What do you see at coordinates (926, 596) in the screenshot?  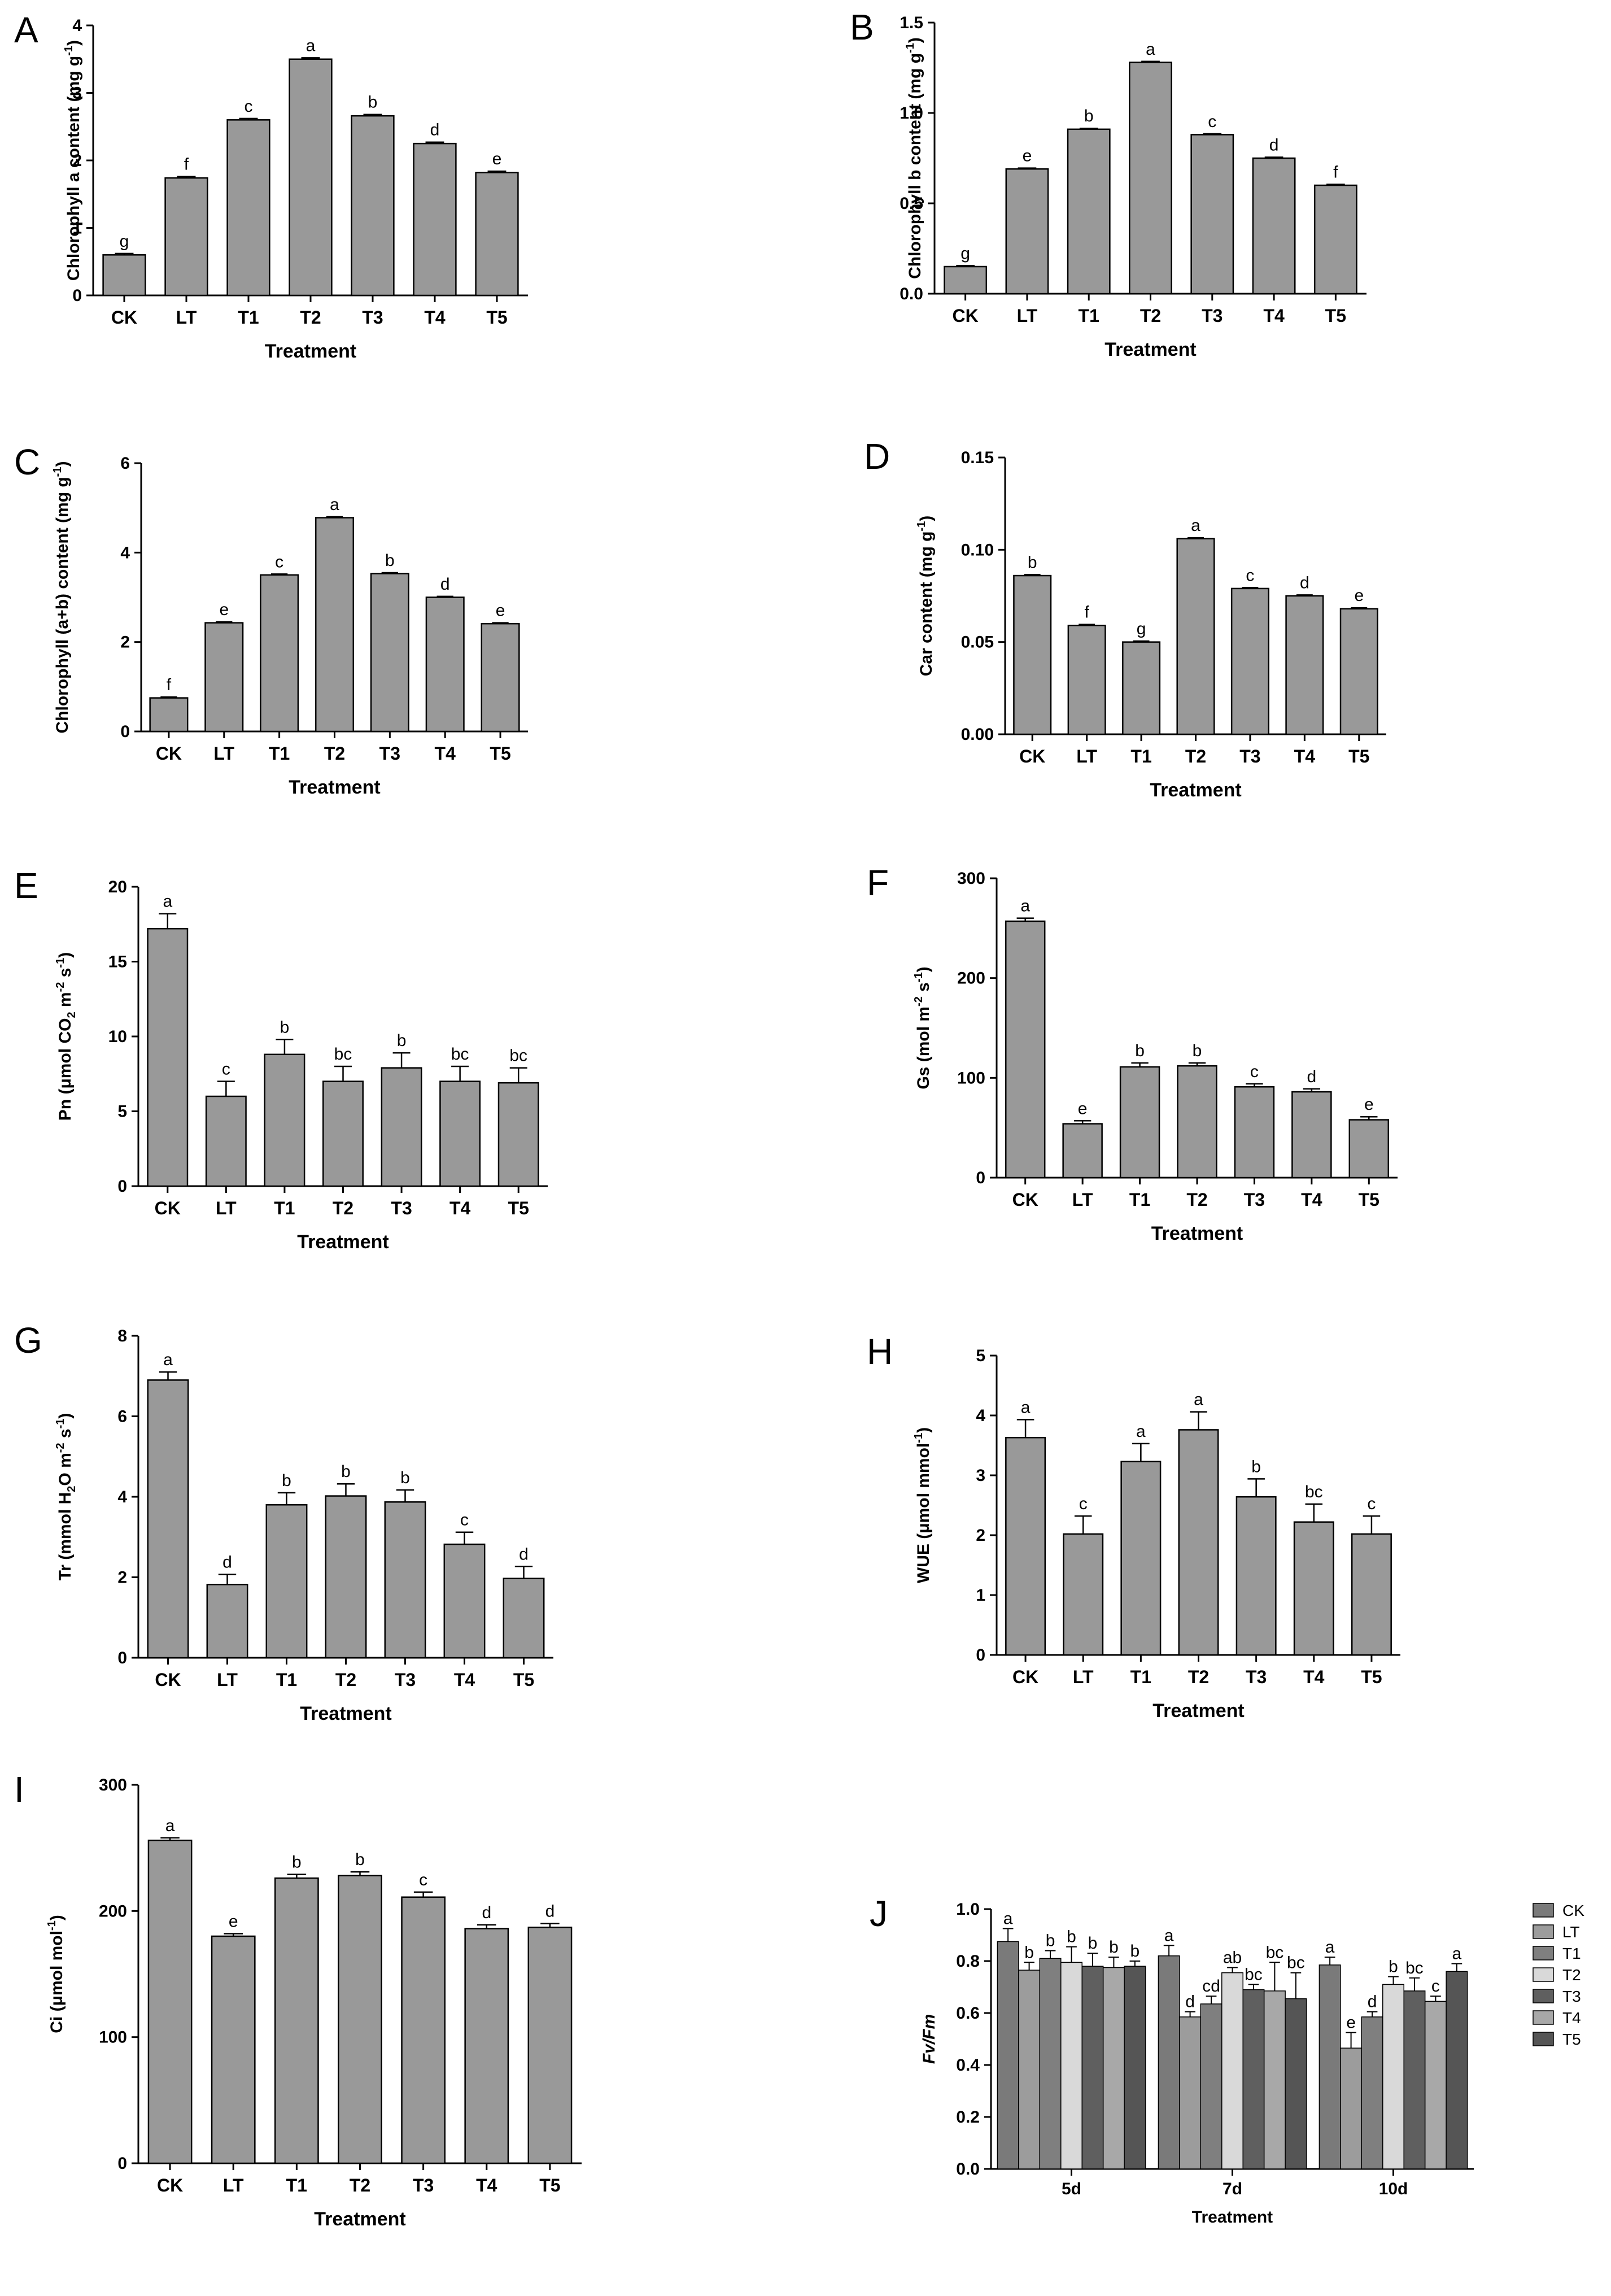 I see `y-axis-label: Car content (mg g-1)` at bounding box center [926, 596].